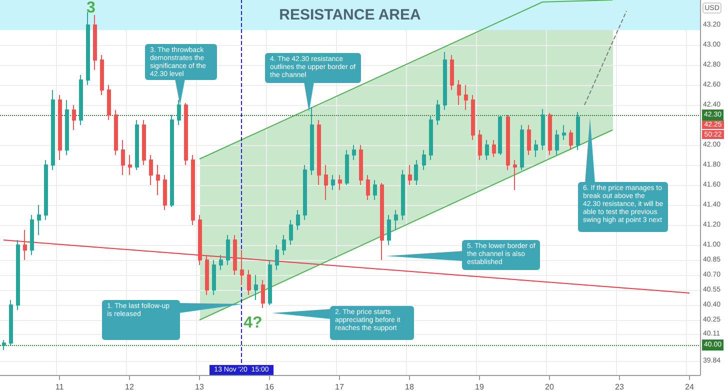  Describe the element at coordinates (619, 386) in the screenshot. I see `x-tick-label: 23` at that location.